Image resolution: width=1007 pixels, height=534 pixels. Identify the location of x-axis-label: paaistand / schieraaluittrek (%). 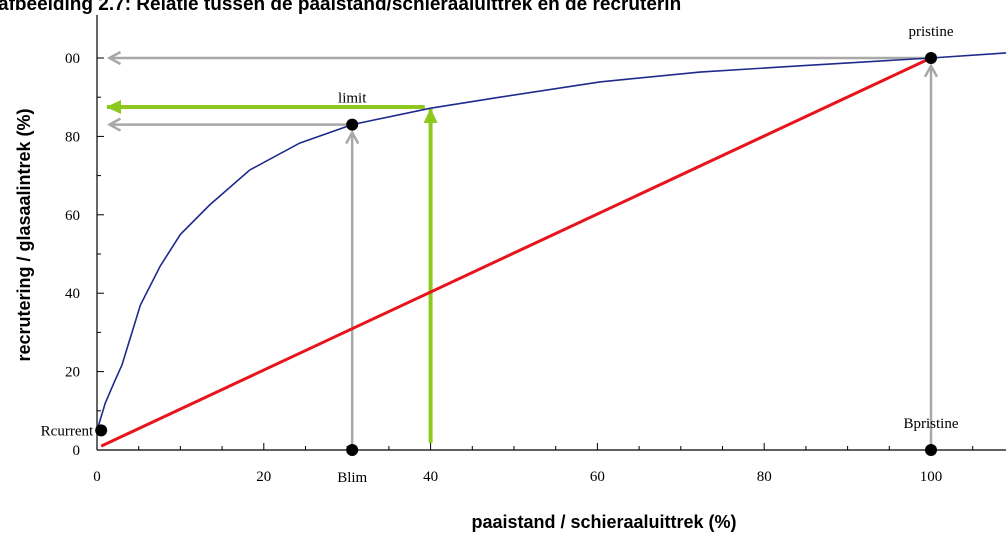
(603, 522).